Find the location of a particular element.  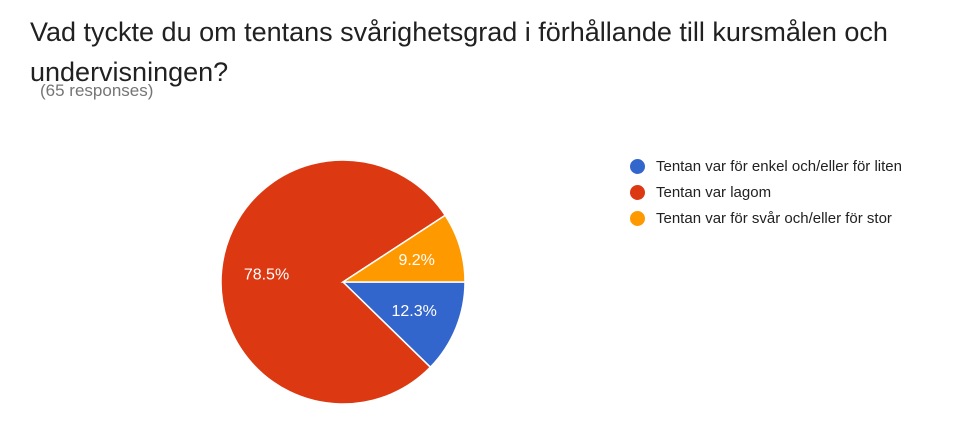

pie-chart: 12.3% 78.5% 9.2% is located at coordinates (343, 282).